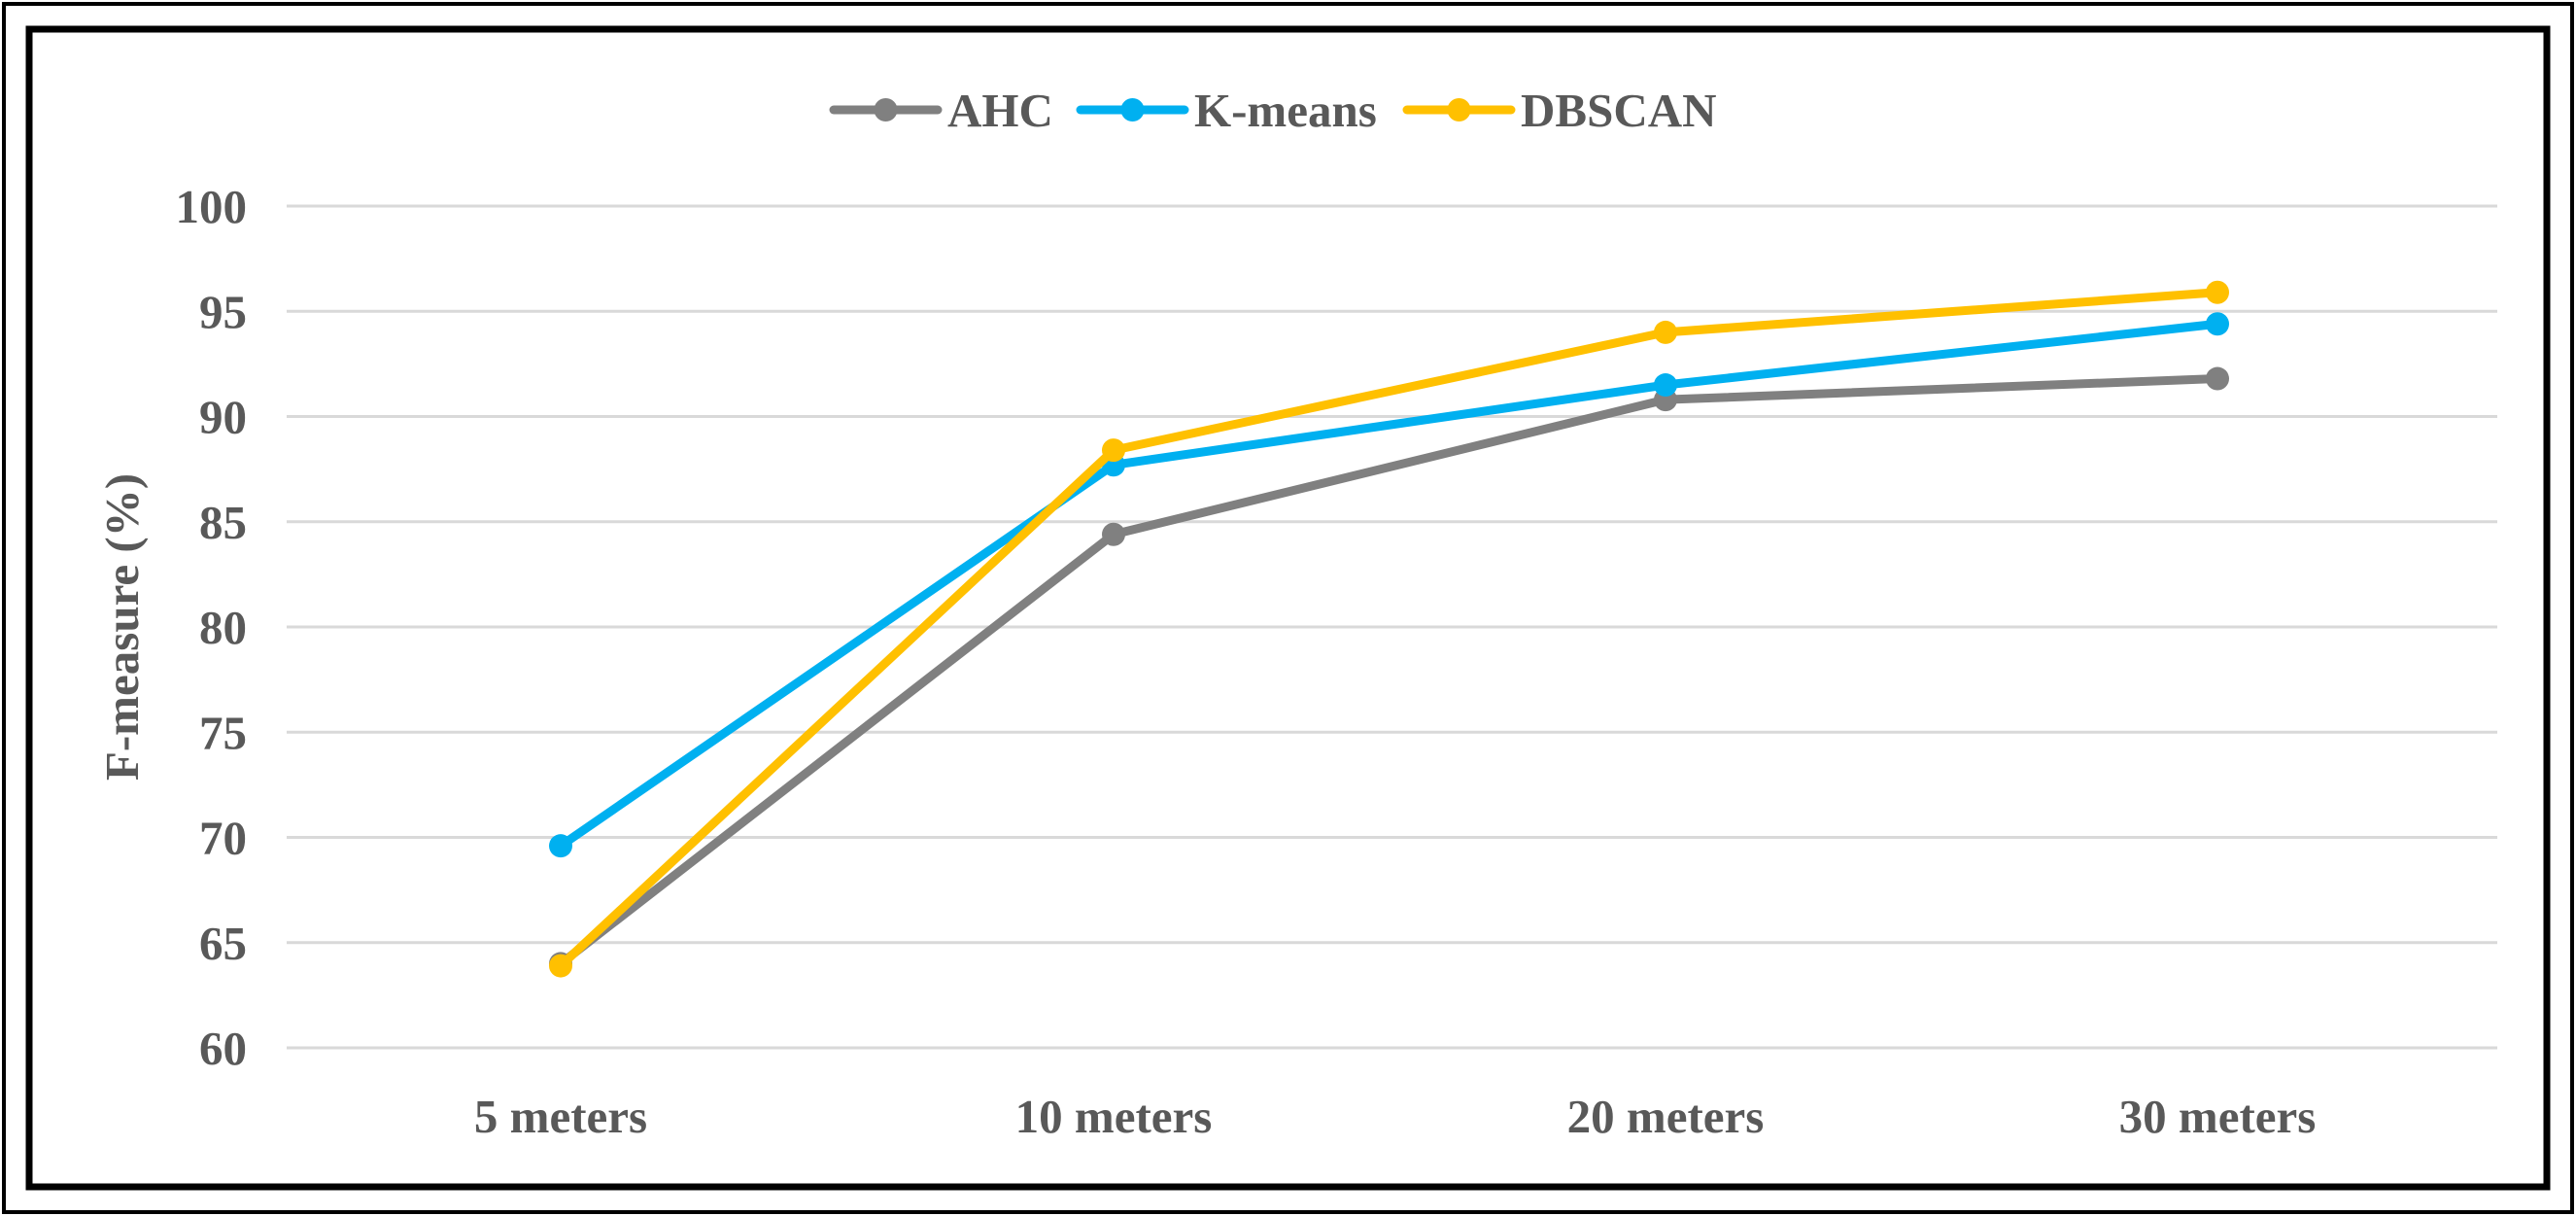  What do you see at coordinates (1666, 1116) in the screenshot?
I see `x-tick-label: 20 meters` at bounding box center [1666, 1116].